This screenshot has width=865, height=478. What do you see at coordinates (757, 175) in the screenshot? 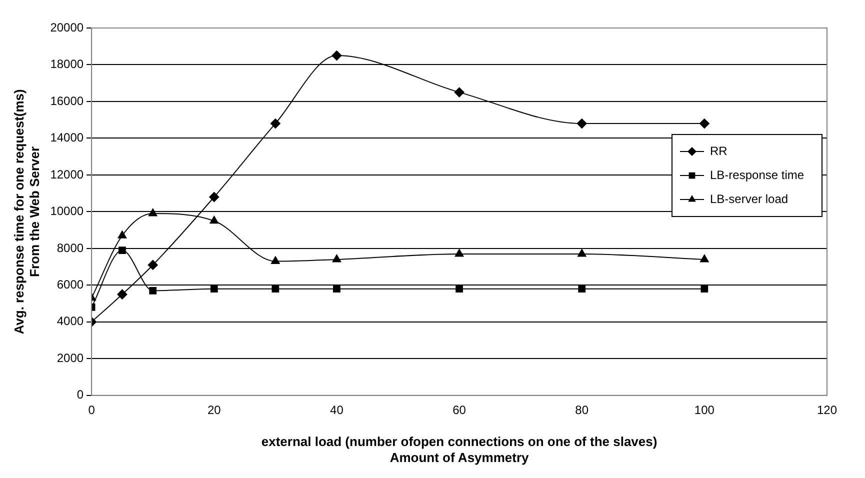
I see `legend-label: LB-response time` at bounding box center [757, 175].